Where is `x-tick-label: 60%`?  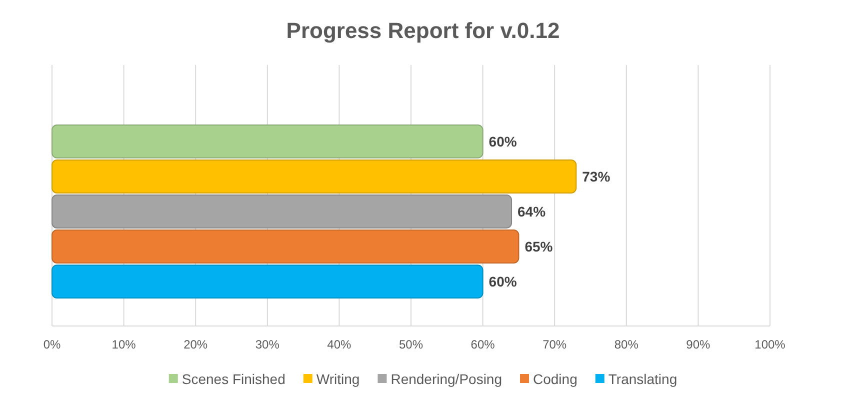 x-tick-label: 60% is located at coordinates (483, 345).